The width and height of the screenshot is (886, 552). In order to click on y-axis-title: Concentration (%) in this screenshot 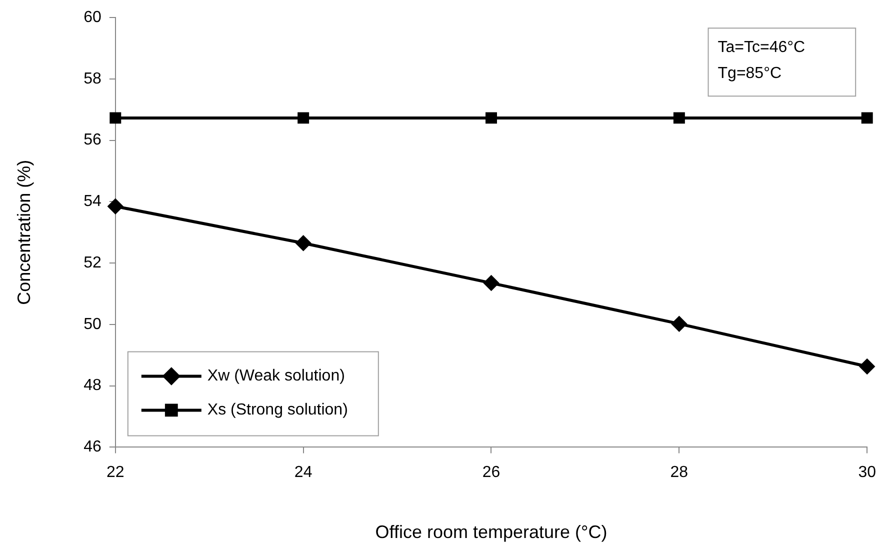, I will do `click(24, 232)`.